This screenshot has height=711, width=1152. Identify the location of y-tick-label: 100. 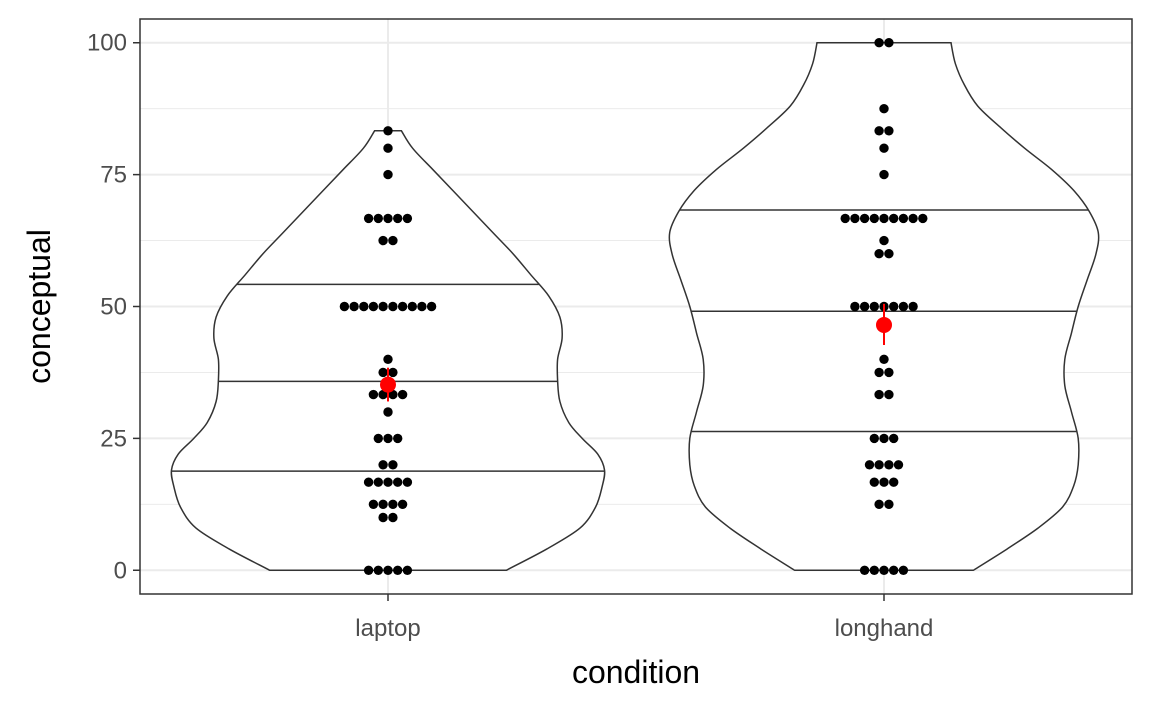
(107, 43).